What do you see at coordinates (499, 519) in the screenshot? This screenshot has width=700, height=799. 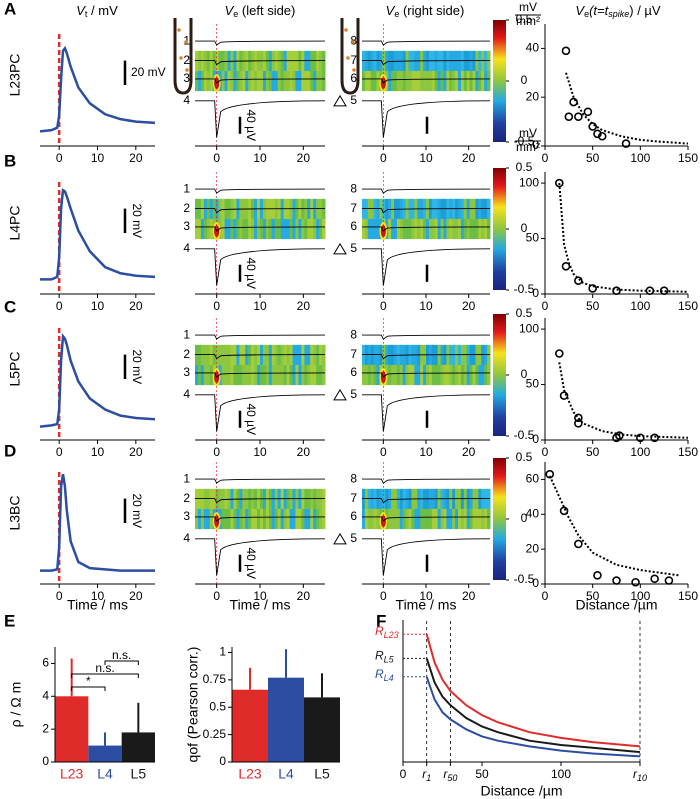 I see `colorbar` at bounding box center [499, 519].